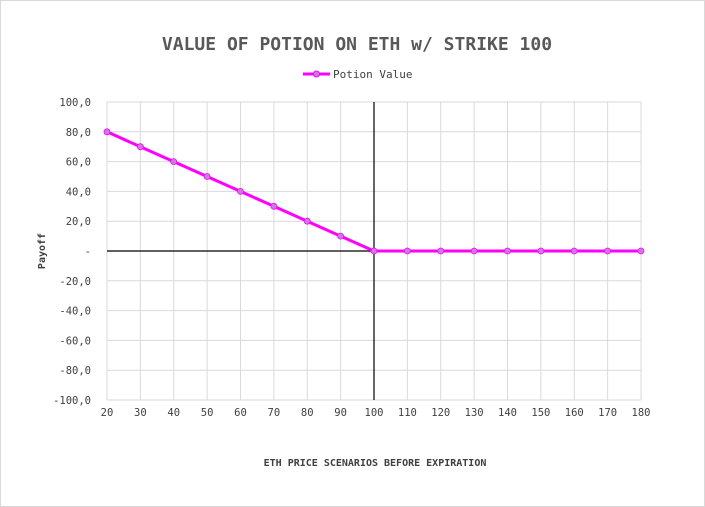 The image size is (705, 507). I want to click on x-tick-label: 40, so click(173, 413).